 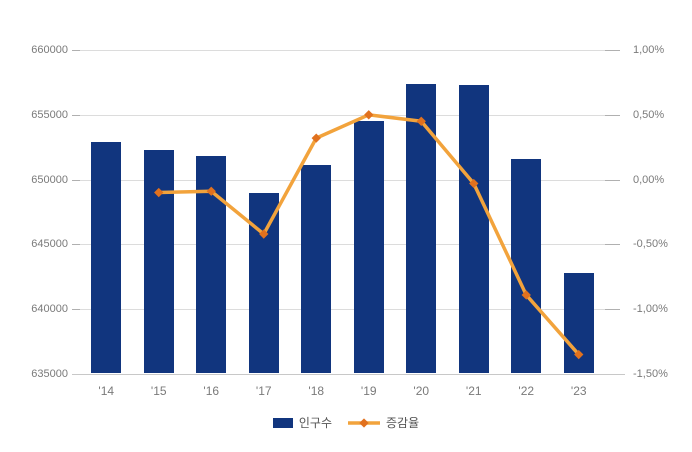 I want to click on x-axis-label: '16, so click(x=211, y=391).